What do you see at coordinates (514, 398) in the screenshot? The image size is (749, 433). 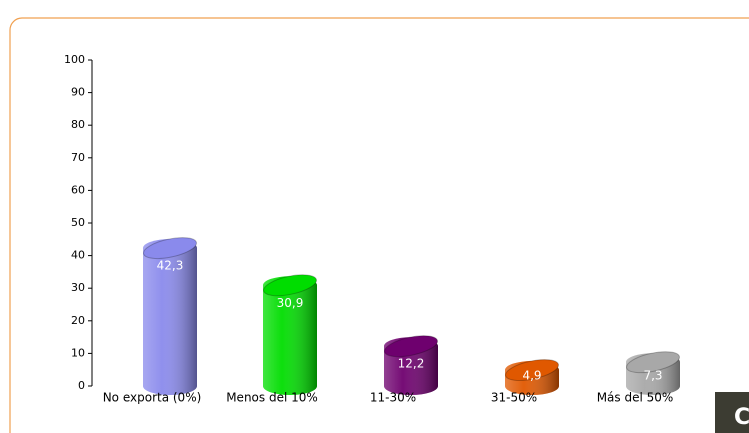 I see `x-tick-label: 31-50%` at bounding box center [514, 398].